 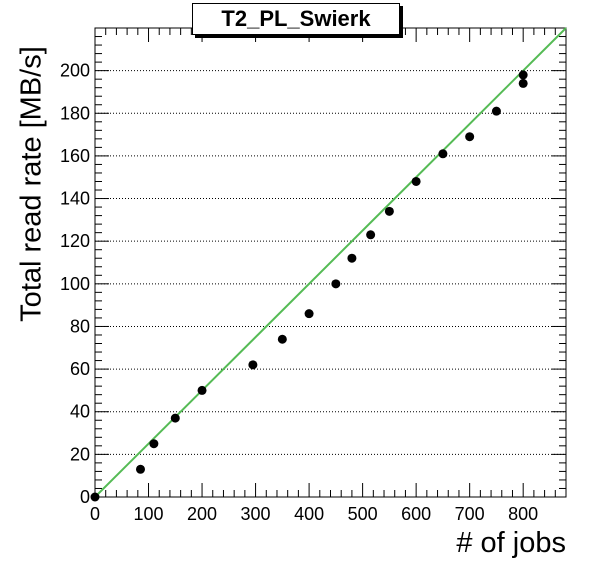 I want to click on y-tick-label: 100, so click(x=75, y=284).